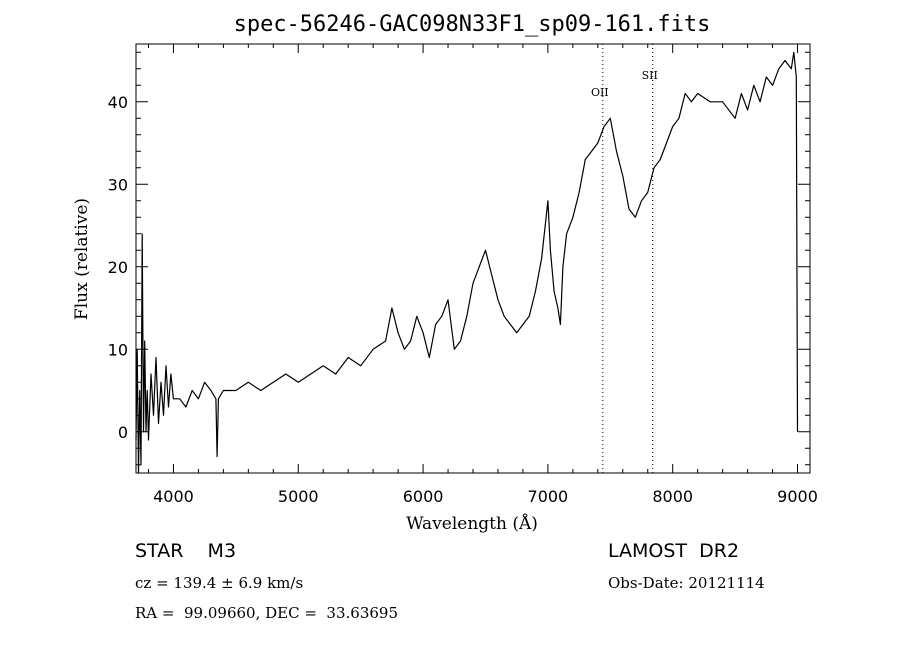  What do you see at coordinates (472, 523) in the screenshot?
I see `x-axis-label: Wavelength (Å)` at bounding box center [472, 523].